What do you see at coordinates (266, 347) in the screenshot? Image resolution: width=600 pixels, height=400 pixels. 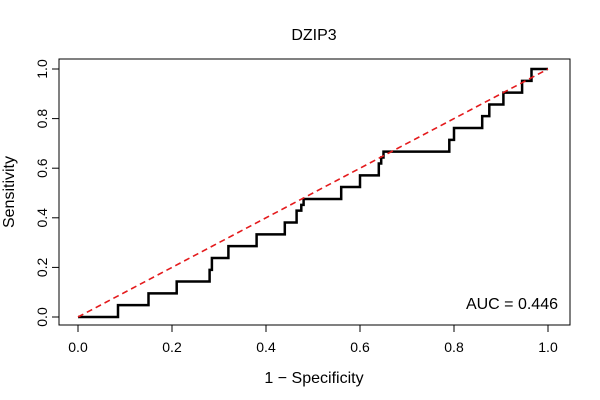 I see `x-tick-label: 0.4` at bounding box center [266, 347].